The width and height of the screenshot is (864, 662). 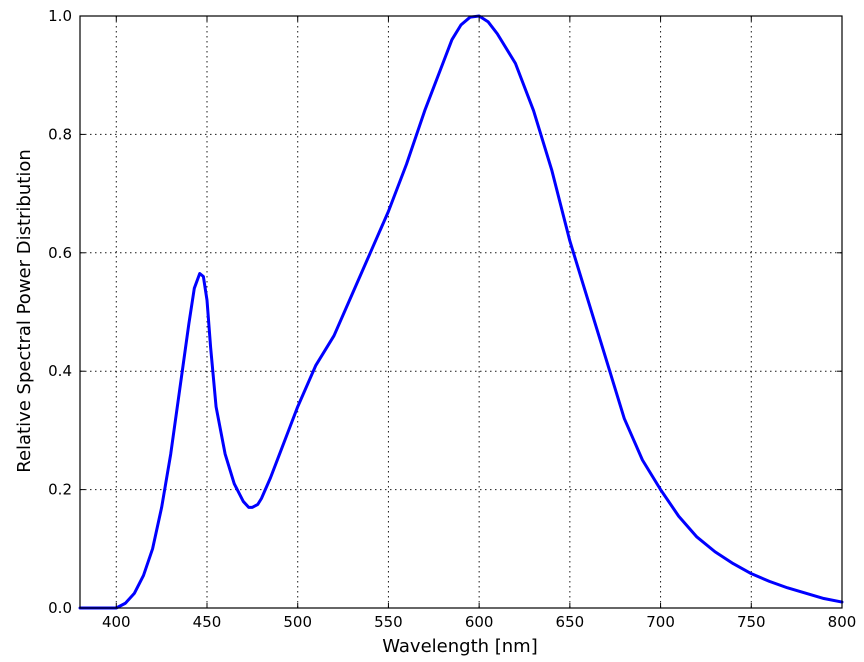 I want to click on x-tick-label: 750, so click(x=751, y=622).